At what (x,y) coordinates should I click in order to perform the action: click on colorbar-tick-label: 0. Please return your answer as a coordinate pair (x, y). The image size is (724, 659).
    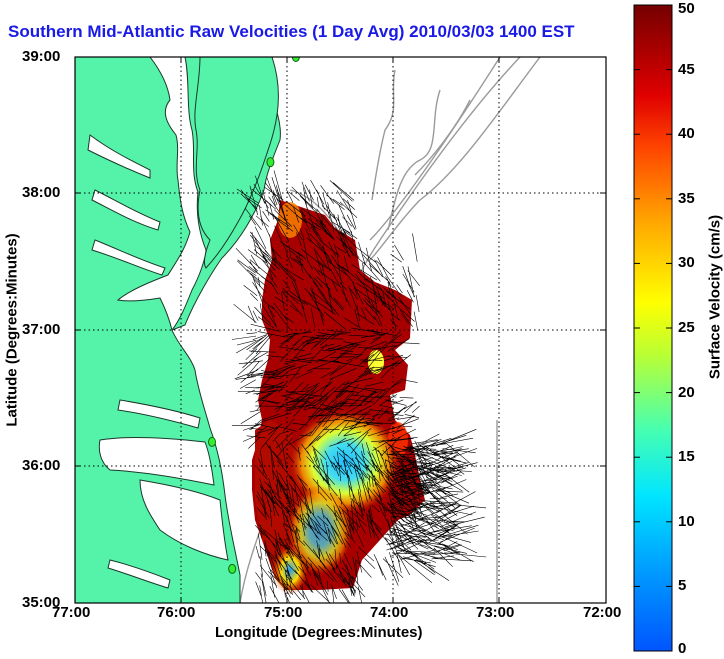
    Looking at the image, I should click on (682, 648).